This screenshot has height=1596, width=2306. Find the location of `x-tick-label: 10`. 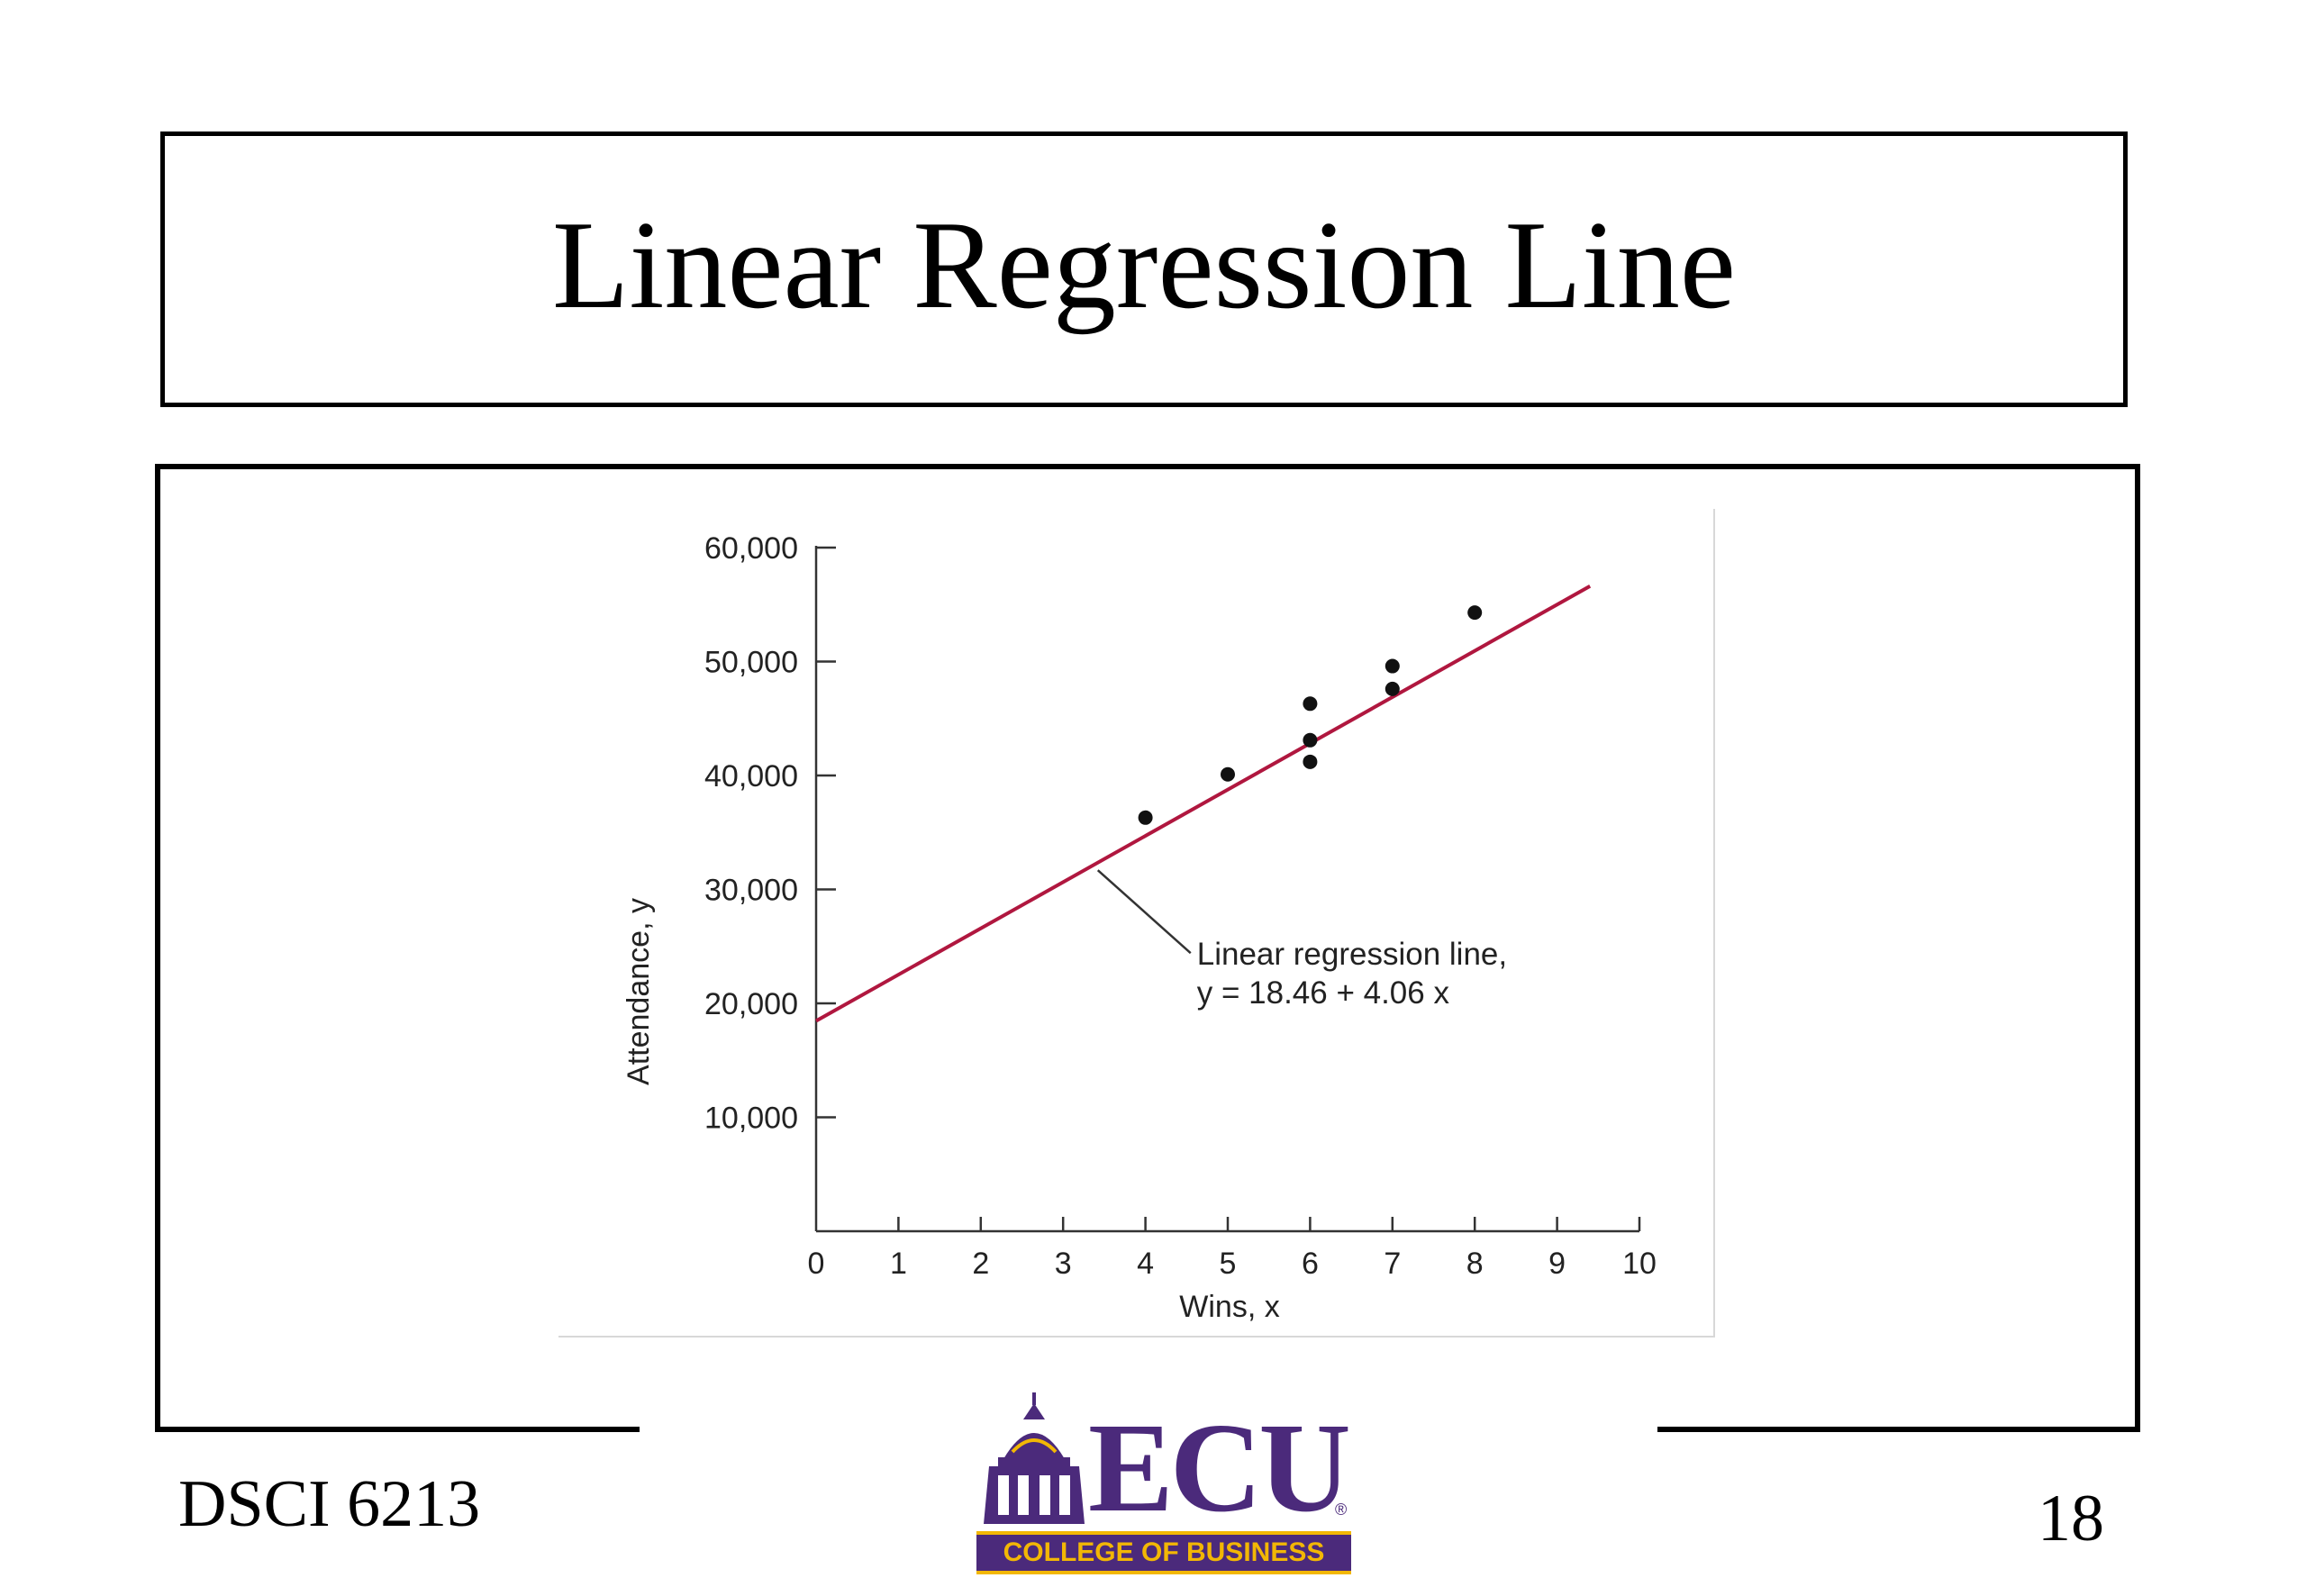

x-tick-label: 10 is located at coordinates (1639, 1264).